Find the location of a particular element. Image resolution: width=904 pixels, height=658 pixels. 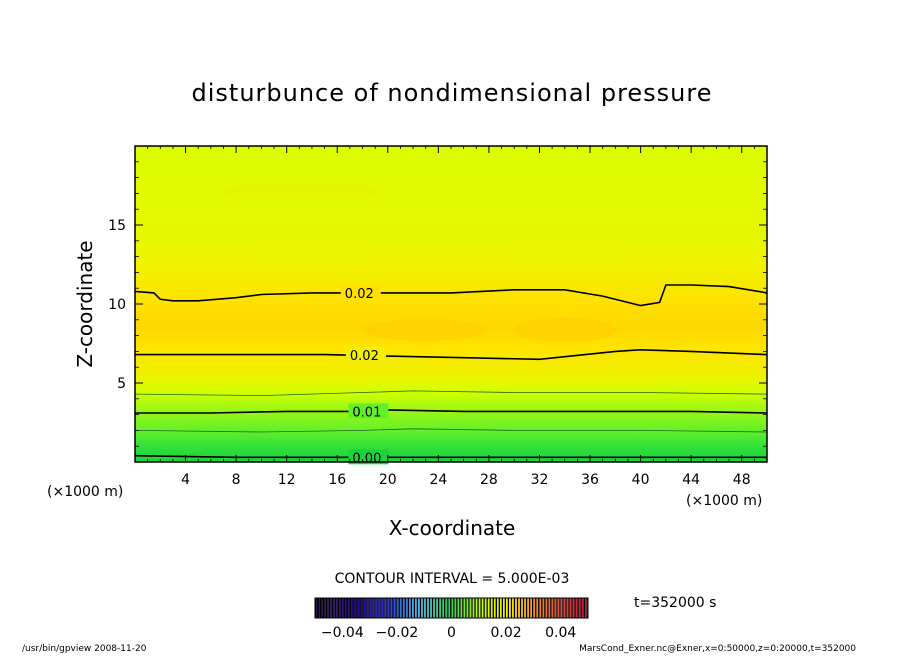

y-tick-label: 15 is located at coordinates (117, 226).